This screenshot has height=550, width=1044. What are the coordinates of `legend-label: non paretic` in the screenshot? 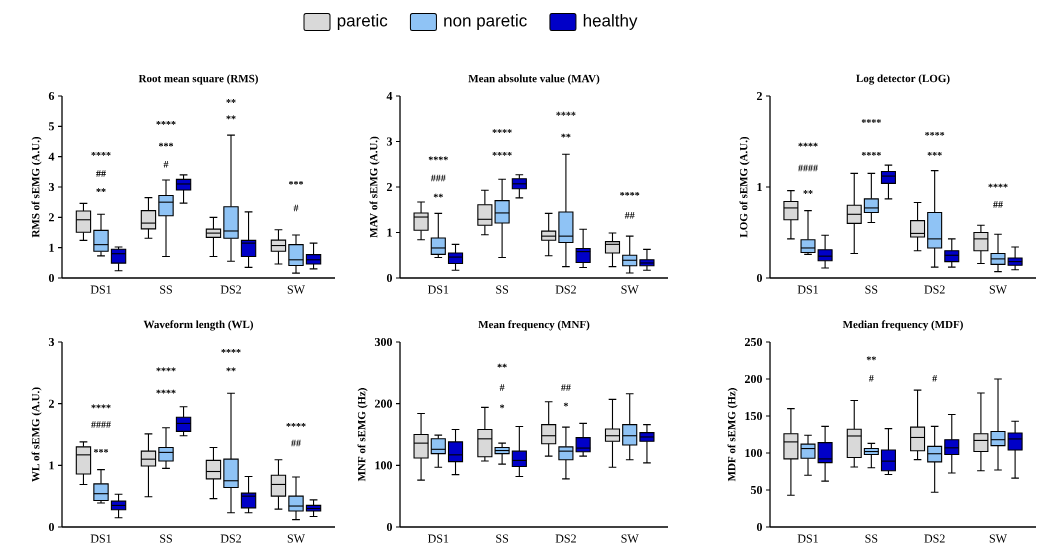 It's located at (485, 22).